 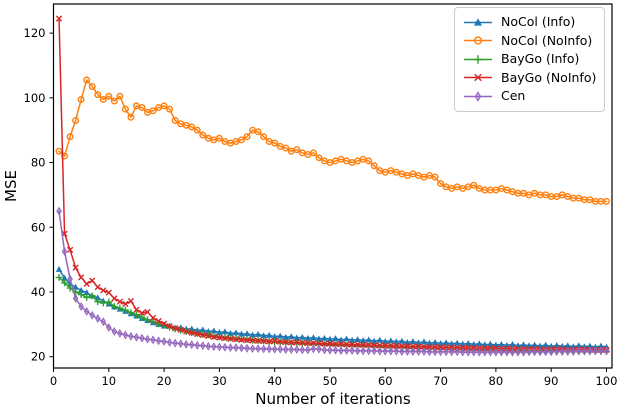 I want to click on legend-label: NoCol (Info), so click(x=538, y=21).